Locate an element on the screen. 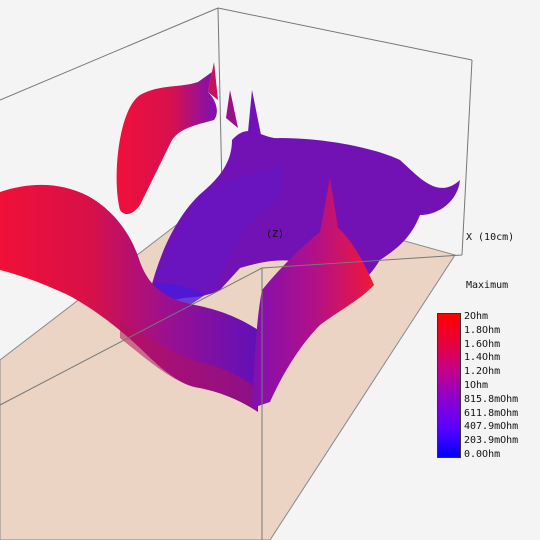  x-axis-label: X (10cm) is located at coordinates (490, 237).